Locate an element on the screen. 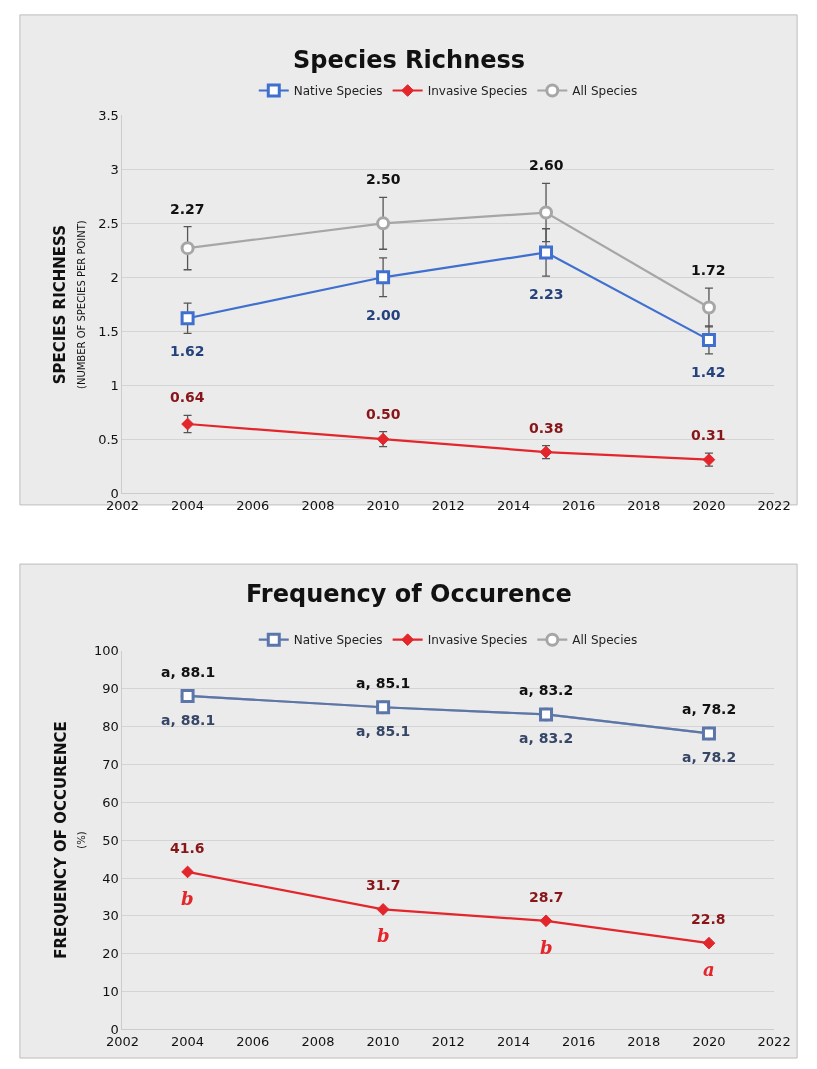 This screenshot has height=1069, width=817. annotation: a is located at coordinates (709, 969).